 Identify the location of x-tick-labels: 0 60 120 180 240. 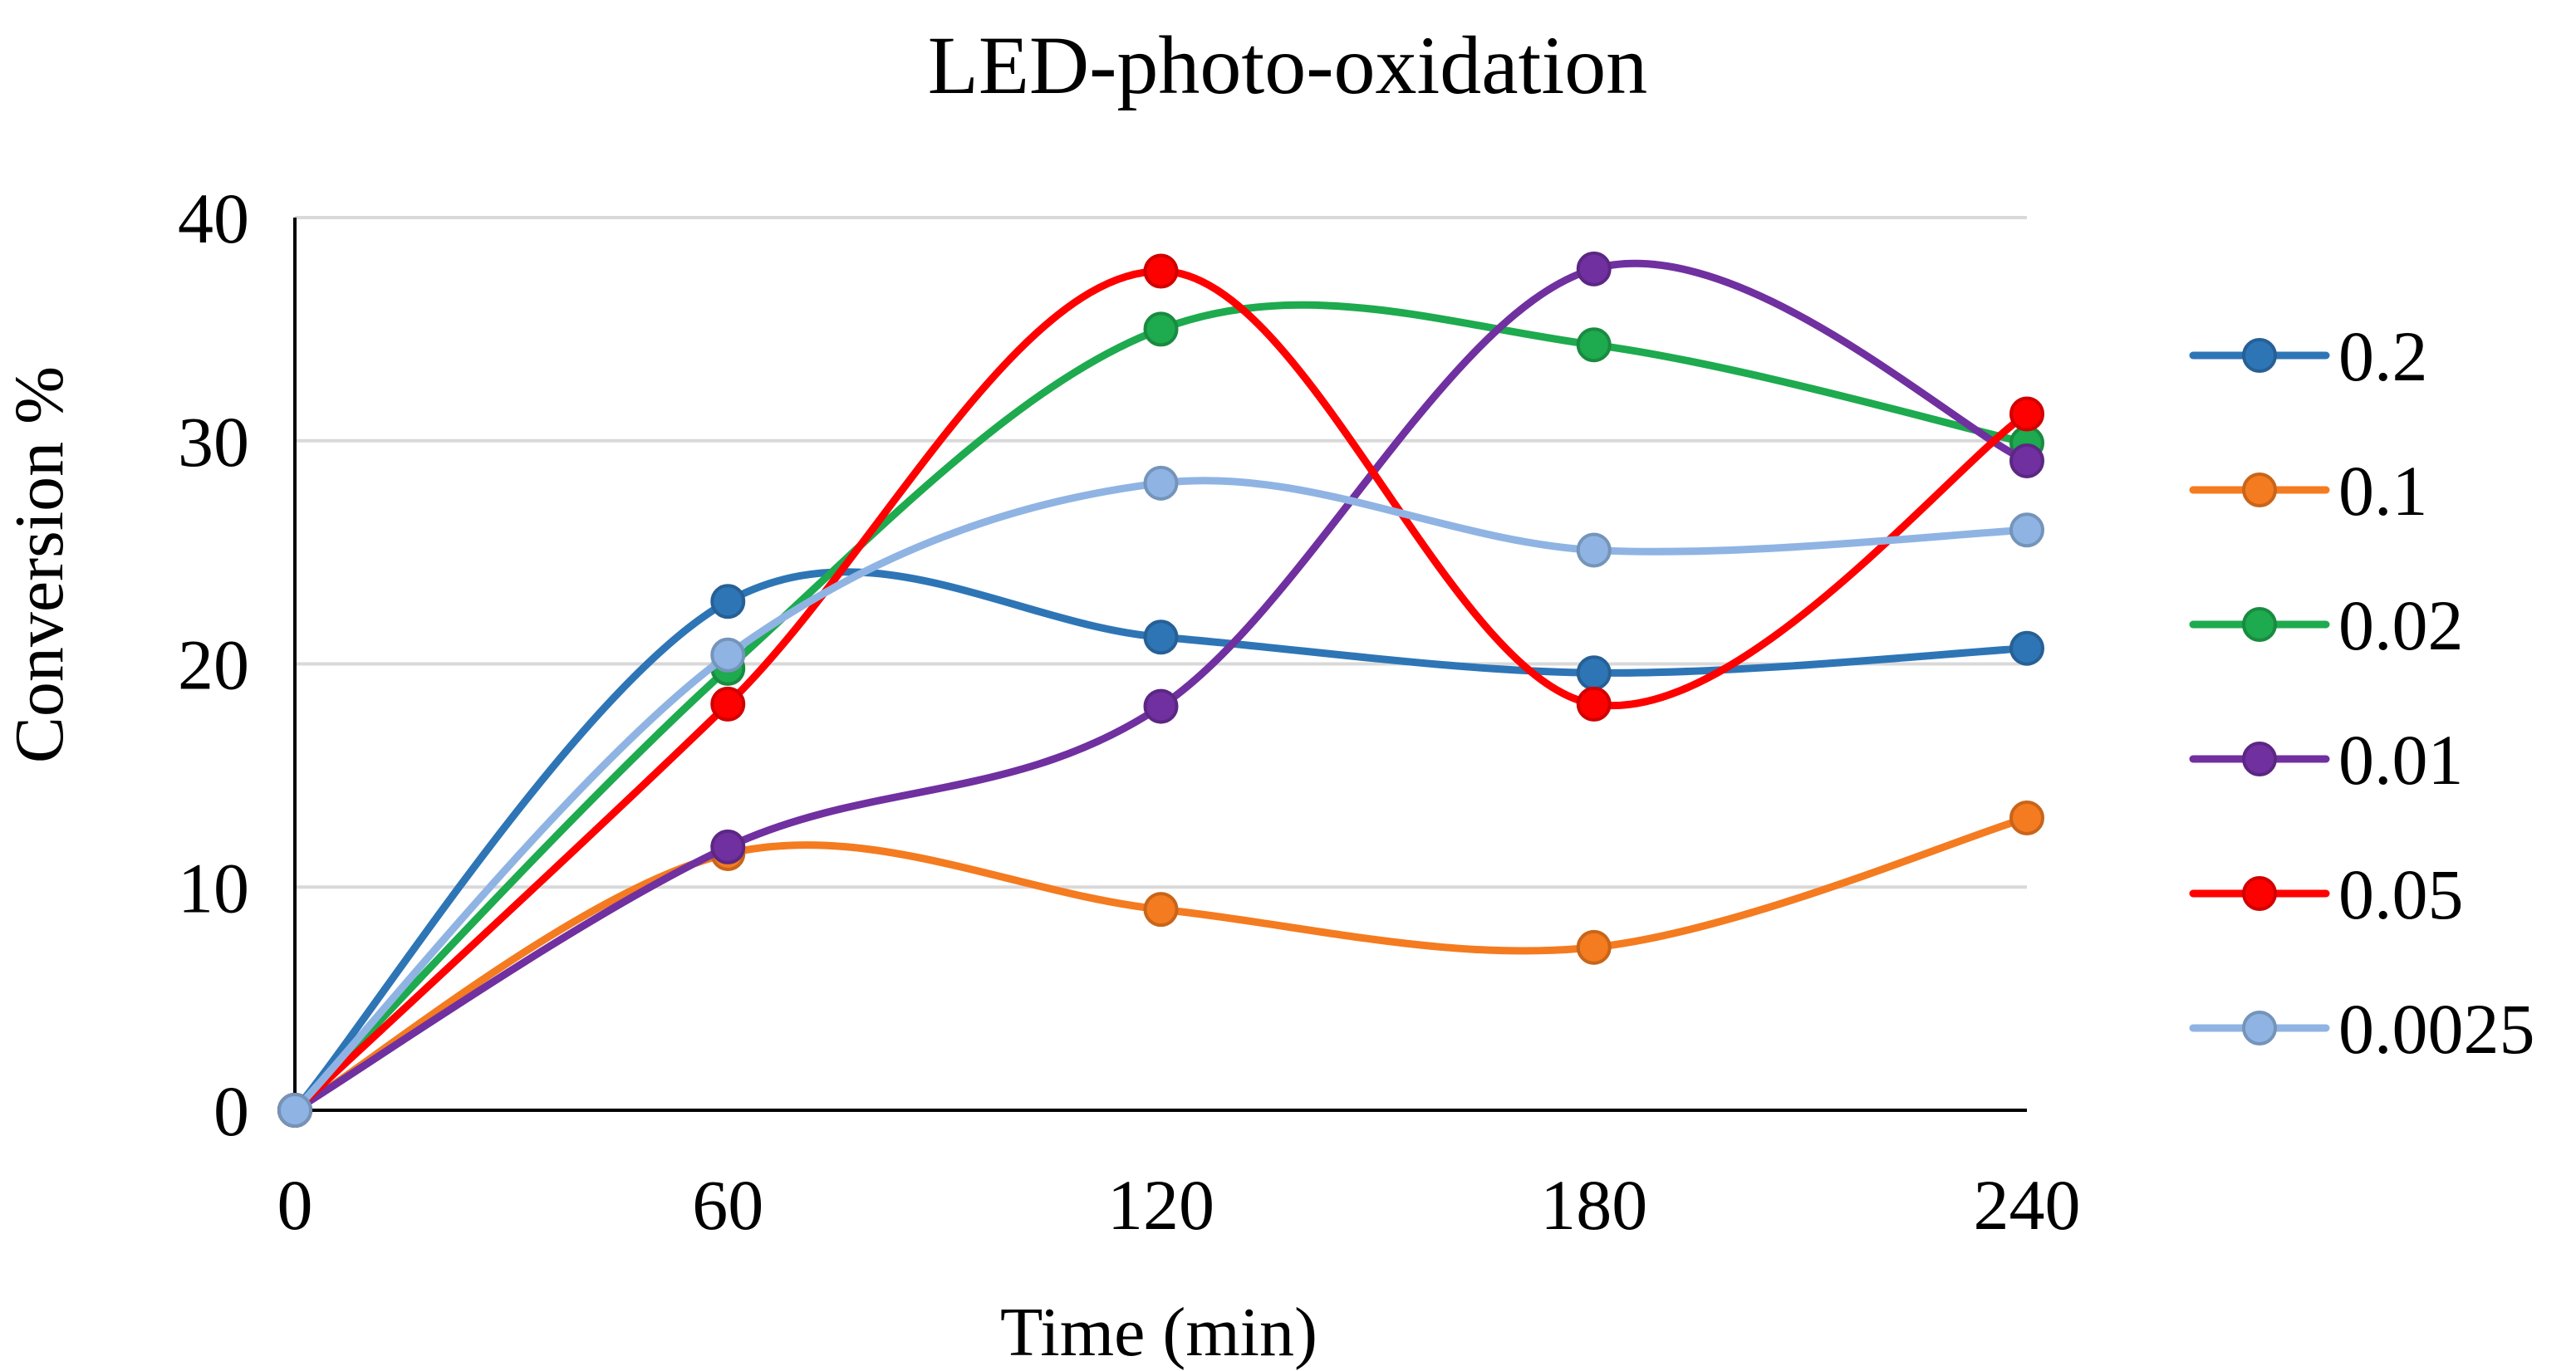
(1179, 1205).